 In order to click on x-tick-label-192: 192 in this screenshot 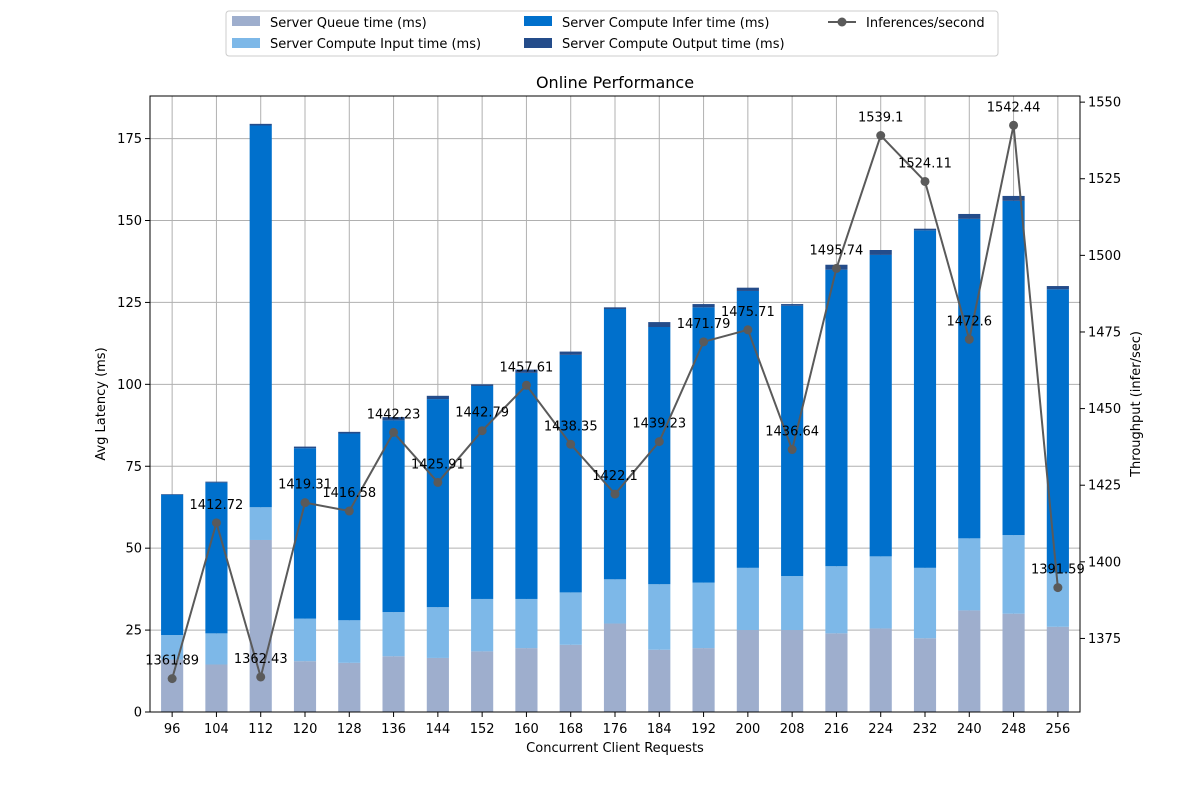, I will do `click(703, 729)`.